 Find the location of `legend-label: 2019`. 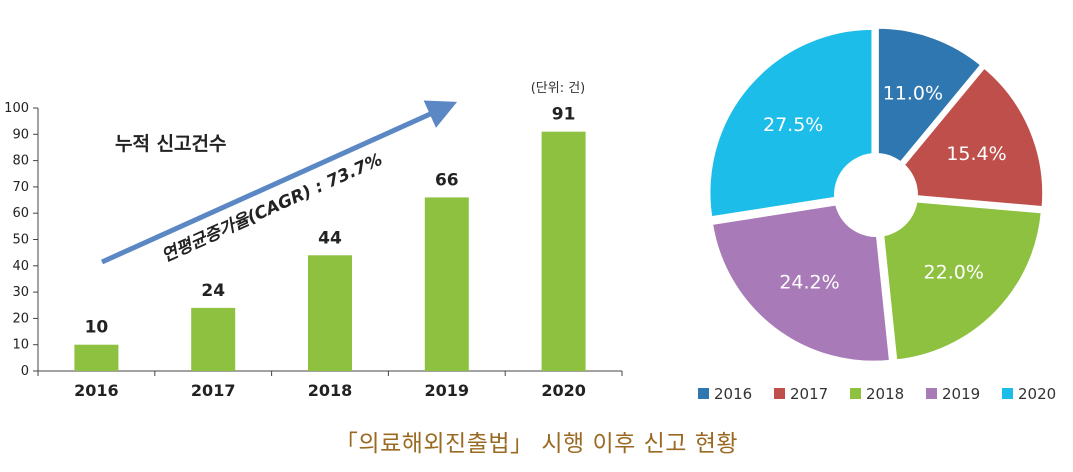

legend-label: 2019 is located at coordinates (961, 394).